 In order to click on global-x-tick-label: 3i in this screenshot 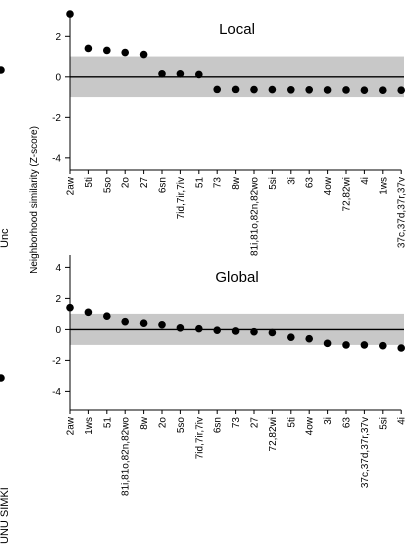, I will do `click(328, 421)`.